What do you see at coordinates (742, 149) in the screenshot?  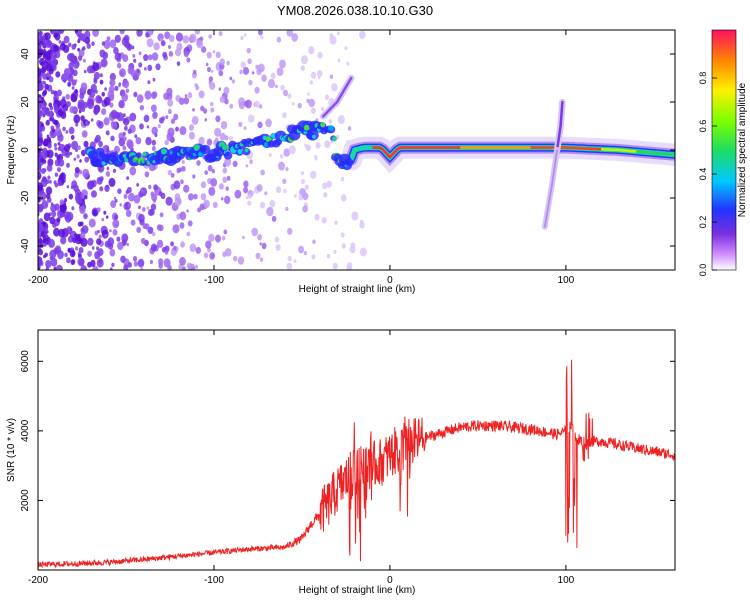 I see `colorbar-label: Normalized spectral amplitude` at bounding box center [742, 149].